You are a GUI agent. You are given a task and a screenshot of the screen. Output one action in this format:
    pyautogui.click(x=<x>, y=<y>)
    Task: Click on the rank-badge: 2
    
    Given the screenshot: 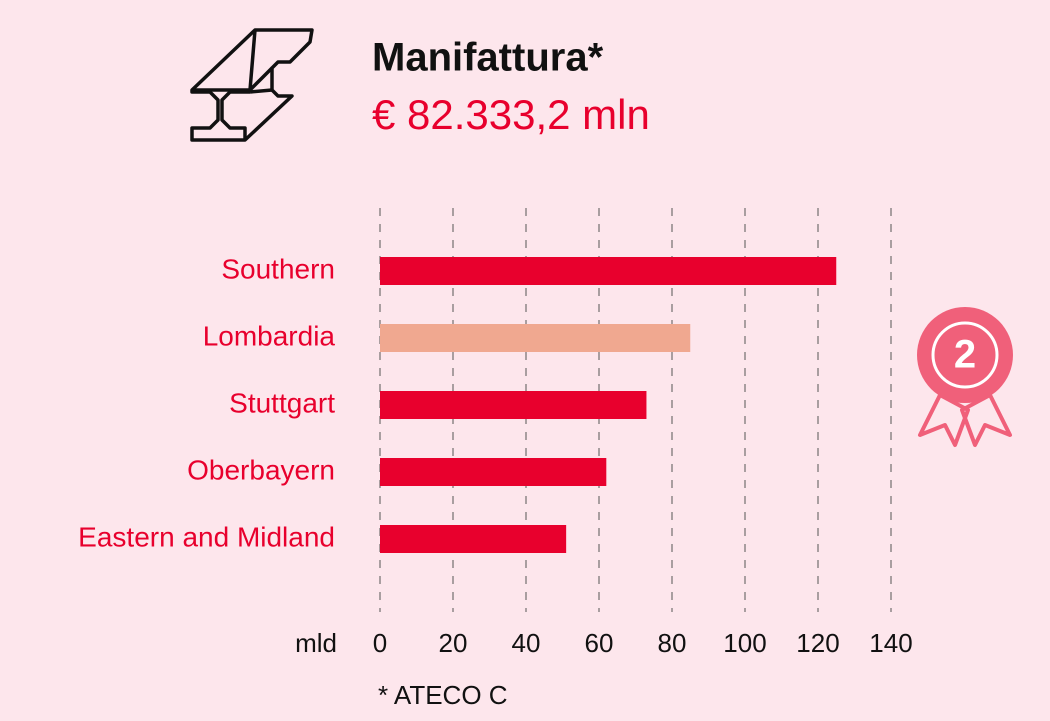 What is the action you would take?
    pyautogui.click(x=965, y=377)
    